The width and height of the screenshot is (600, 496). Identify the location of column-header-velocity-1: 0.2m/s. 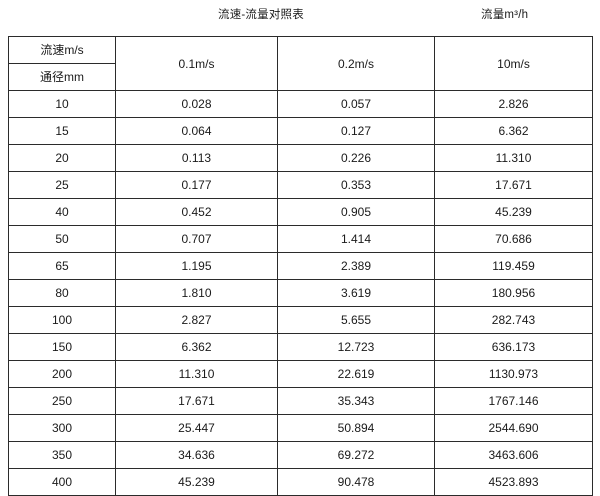
(356, 63).